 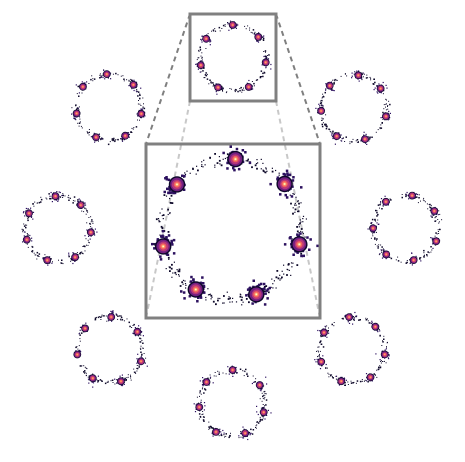 I want to click on zoom-source-box, so click(x=233, y=57).